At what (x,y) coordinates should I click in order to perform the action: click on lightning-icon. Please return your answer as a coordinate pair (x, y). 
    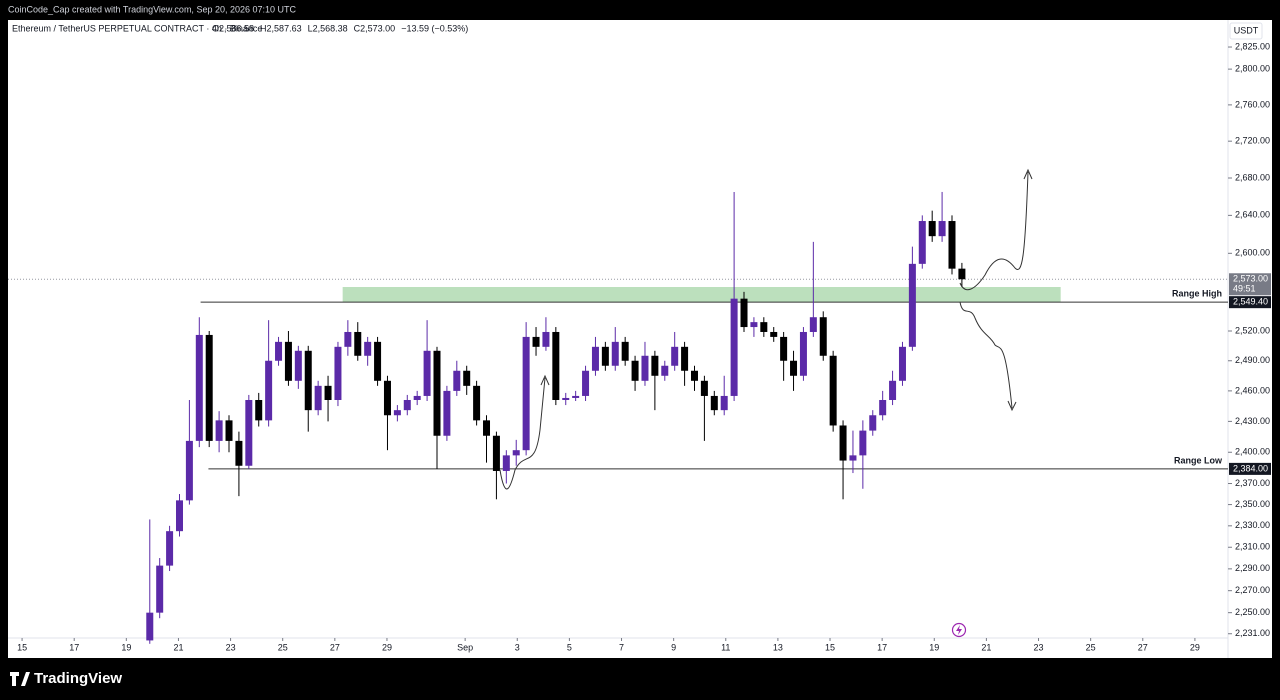
    Looking at the image, I should click on (959, 630).